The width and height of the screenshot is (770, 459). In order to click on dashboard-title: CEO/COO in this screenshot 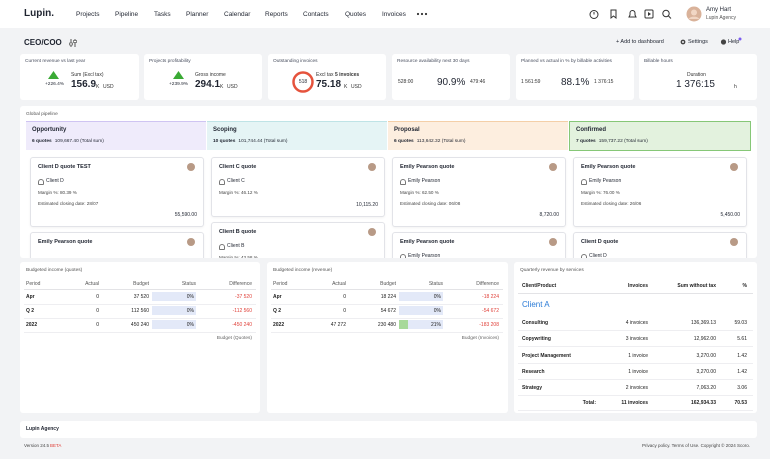, I will do `click(43, 42)`.